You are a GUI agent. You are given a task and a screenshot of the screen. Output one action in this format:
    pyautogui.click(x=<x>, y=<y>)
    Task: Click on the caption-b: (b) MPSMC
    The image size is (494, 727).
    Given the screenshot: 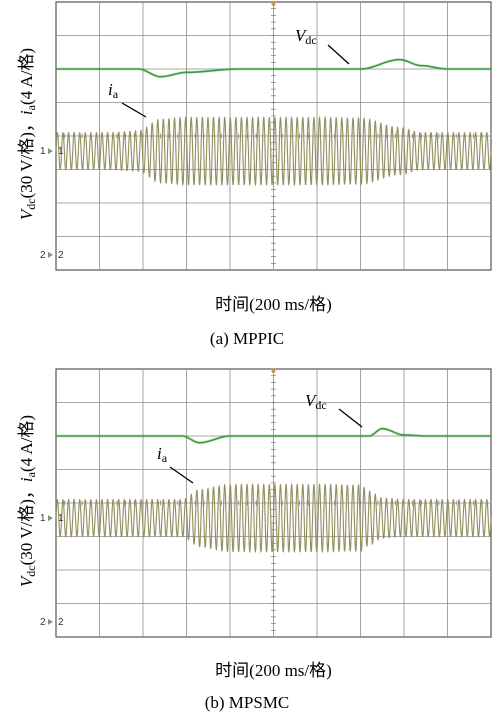 What is the action you would take?
    pyautogui.click(x=247, y=702)
    